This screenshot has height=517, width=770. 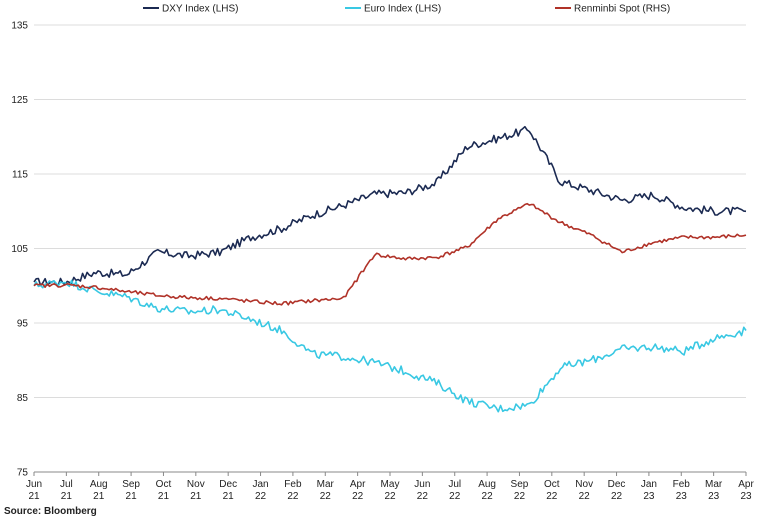 I want to click on legend-item: Renminbi Spot (RHS), so click(x=612, y=9).